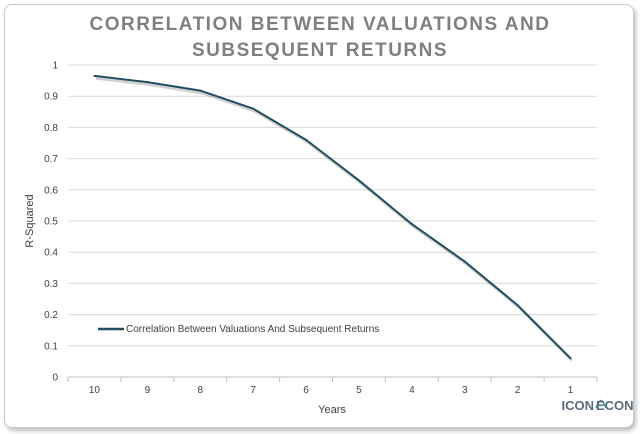 Image resolution: width=640 pixels, height=434 pixels. Describe the element at coordinates (601, 404) in the screenshot. I see `logo-wave-icon` at that location.